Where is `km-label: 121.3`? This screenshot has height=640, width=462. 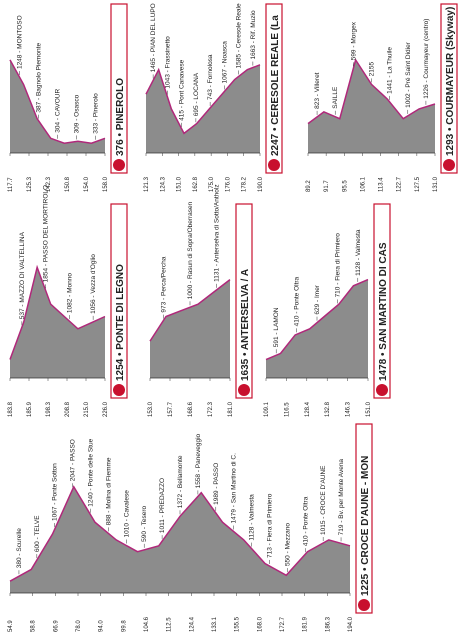
km-label: 121.3 is located at coordinates (147, 184).